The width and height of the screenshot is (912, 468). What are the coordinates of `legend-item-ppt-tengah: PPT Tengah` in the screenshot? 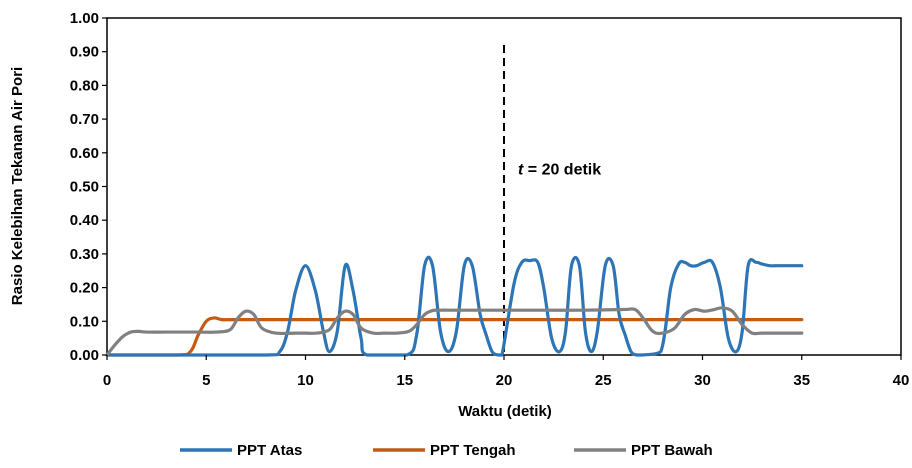 It's located at (444, 450).